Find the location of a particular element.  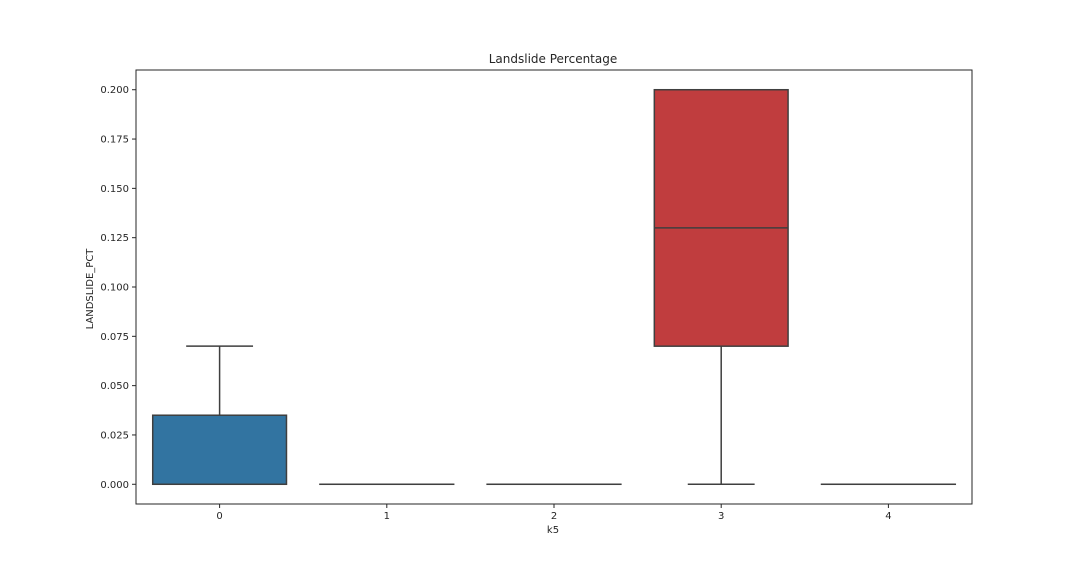

x-tick-label: 3 is located at coordinates (721, 516).